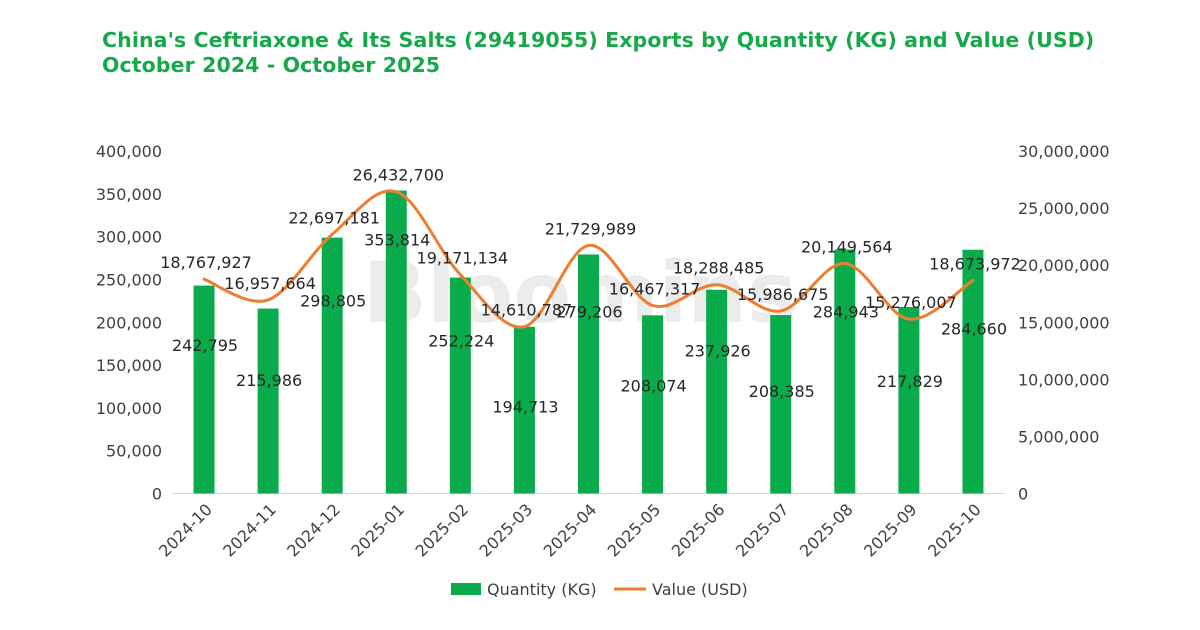  I want to click on value-data-label: 20,149,564, so click(847, 246).